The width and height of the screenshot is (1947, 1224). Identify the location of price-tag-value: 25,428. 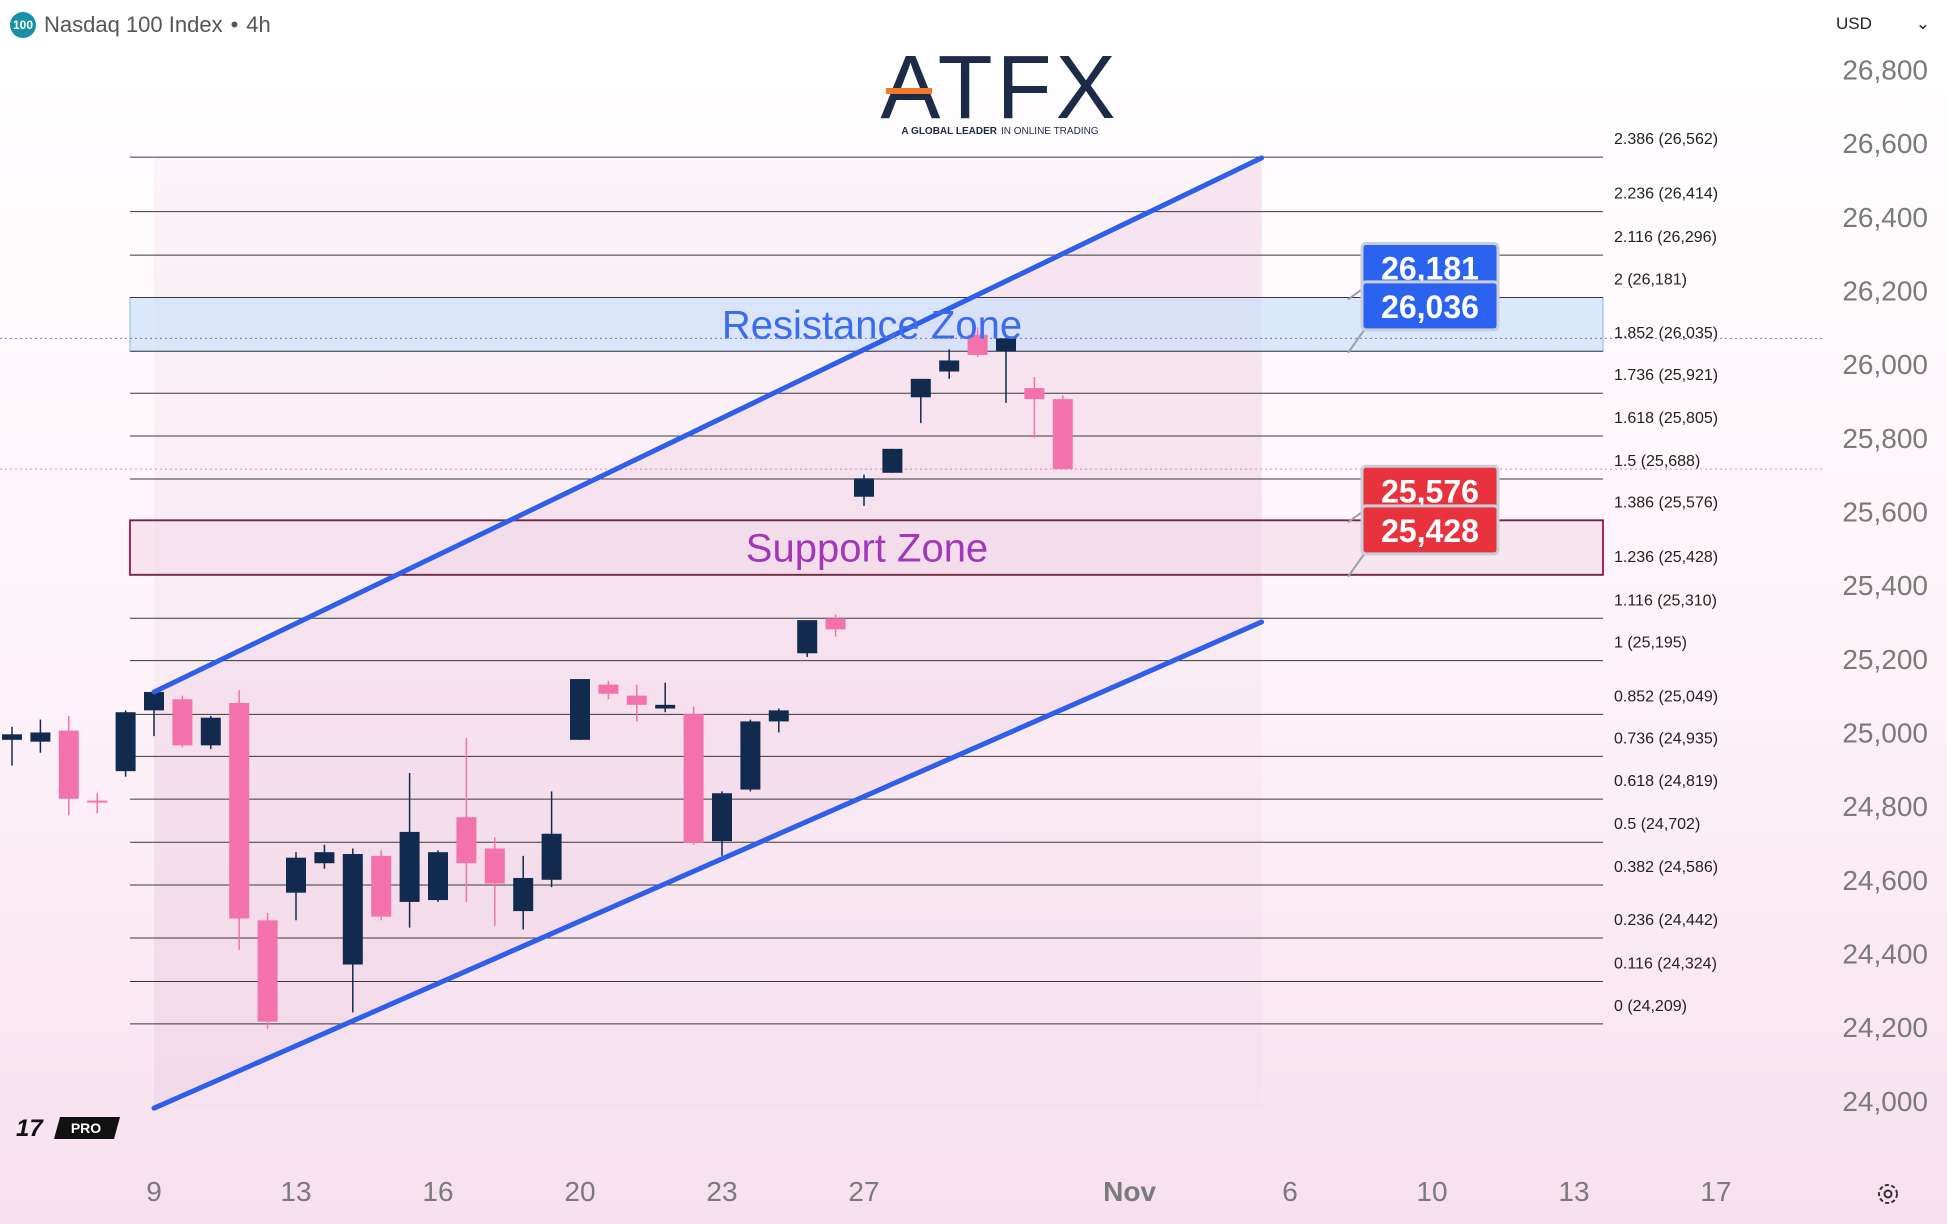
(1430, 531).